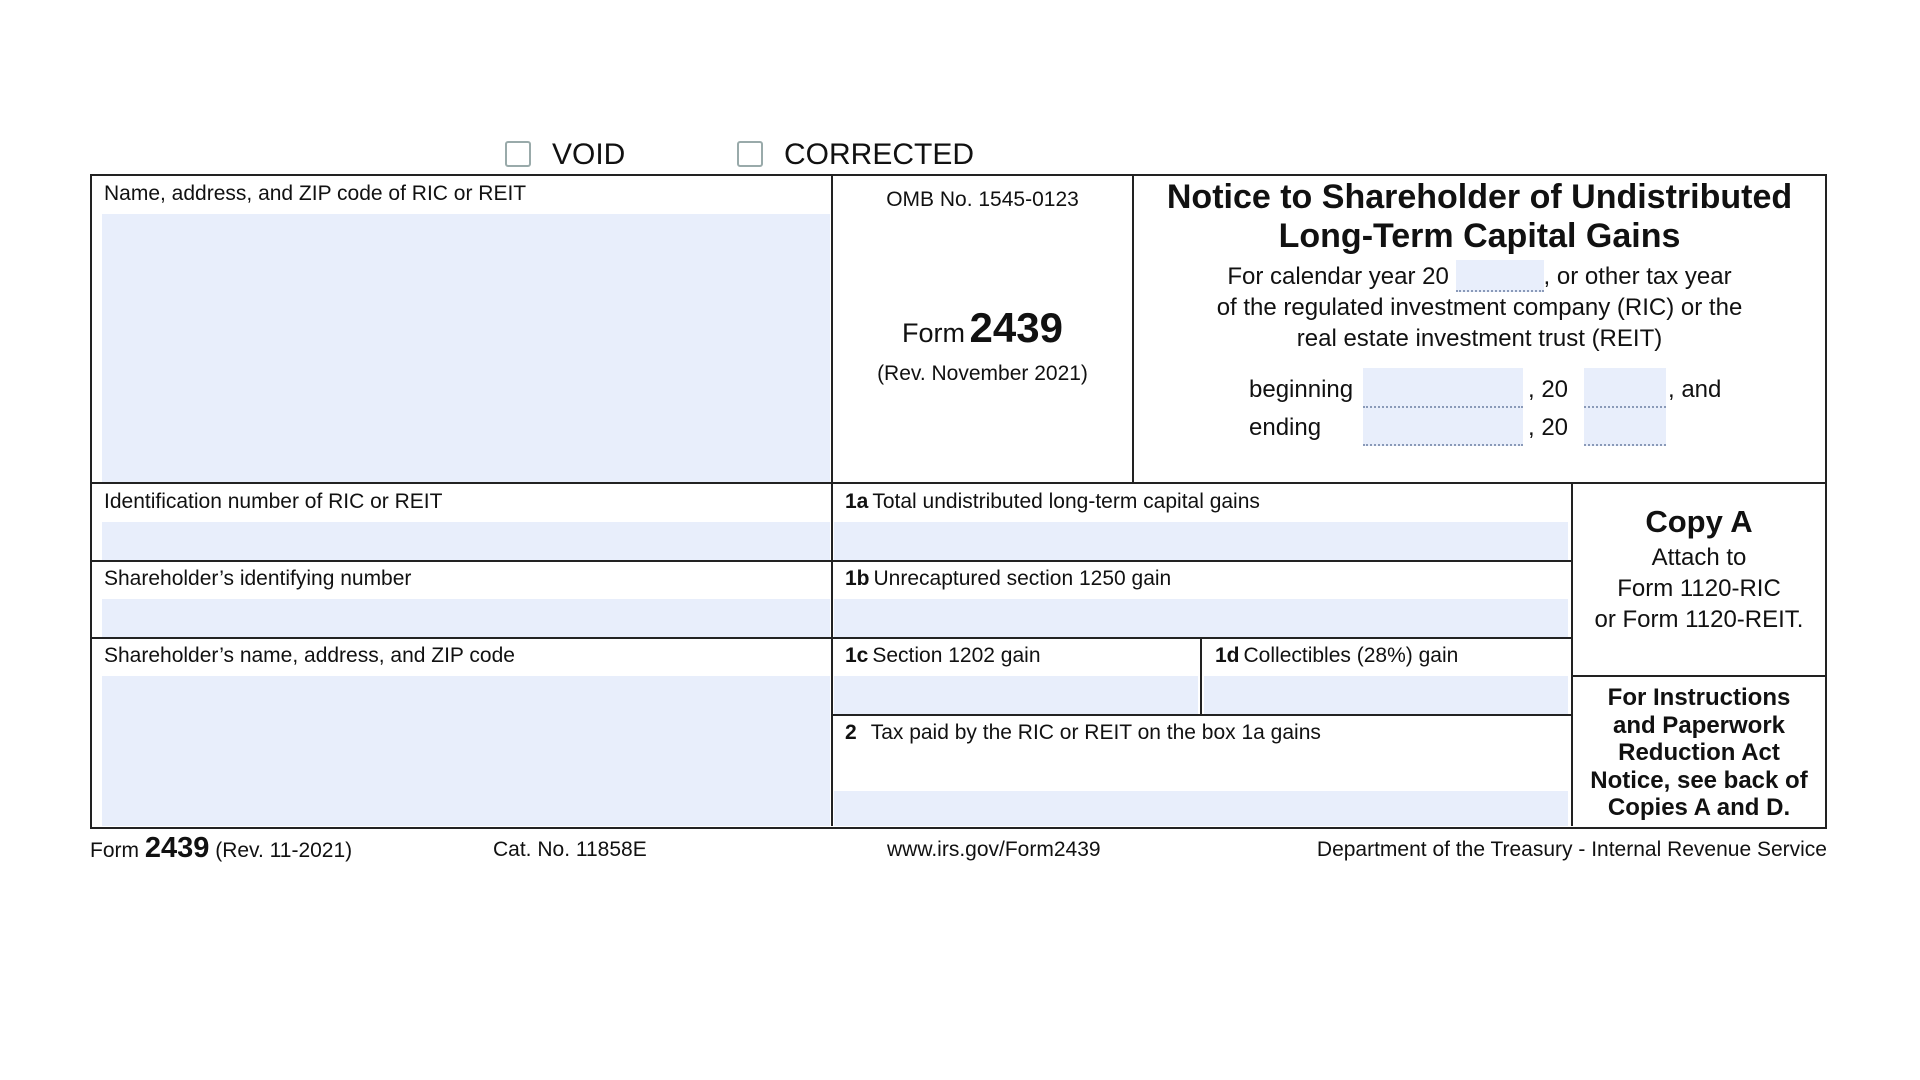 This screenshot has height=1080, width=1920. Describe the element at coordinates (857, 578) in the screenshot. I see `box-number: 1b` at that location.